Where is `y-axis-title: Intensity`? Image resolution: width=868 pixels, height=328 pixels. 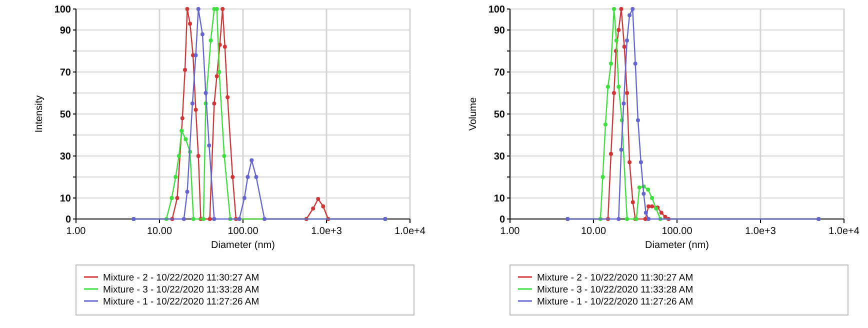
y-axis-title: Intensity is located at coordinates (39, 114).